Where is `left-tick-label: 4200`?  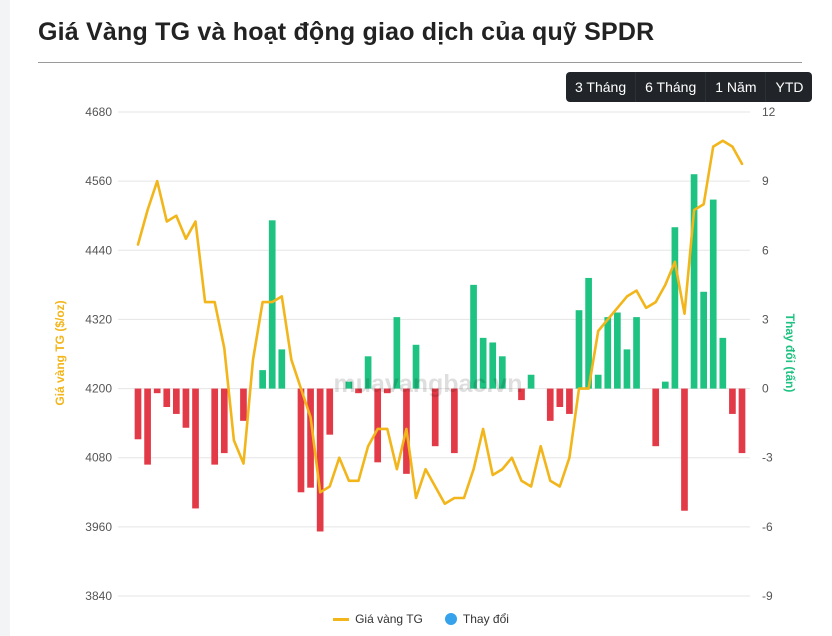
left-tick-label: 4200 is located at coordinates (98, 389).